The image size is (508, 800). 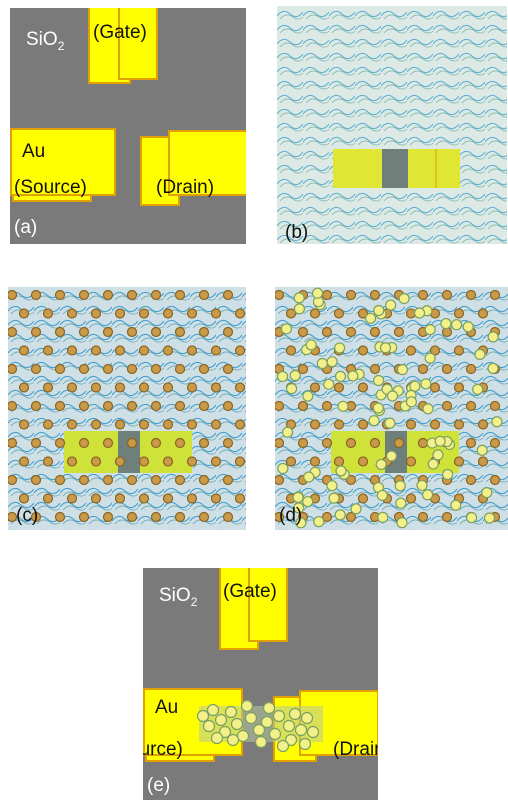 What do you see at coordinates (268, 605) in the screenshot?
I see `gate-electrode-front` at bounding box center [268, 605].